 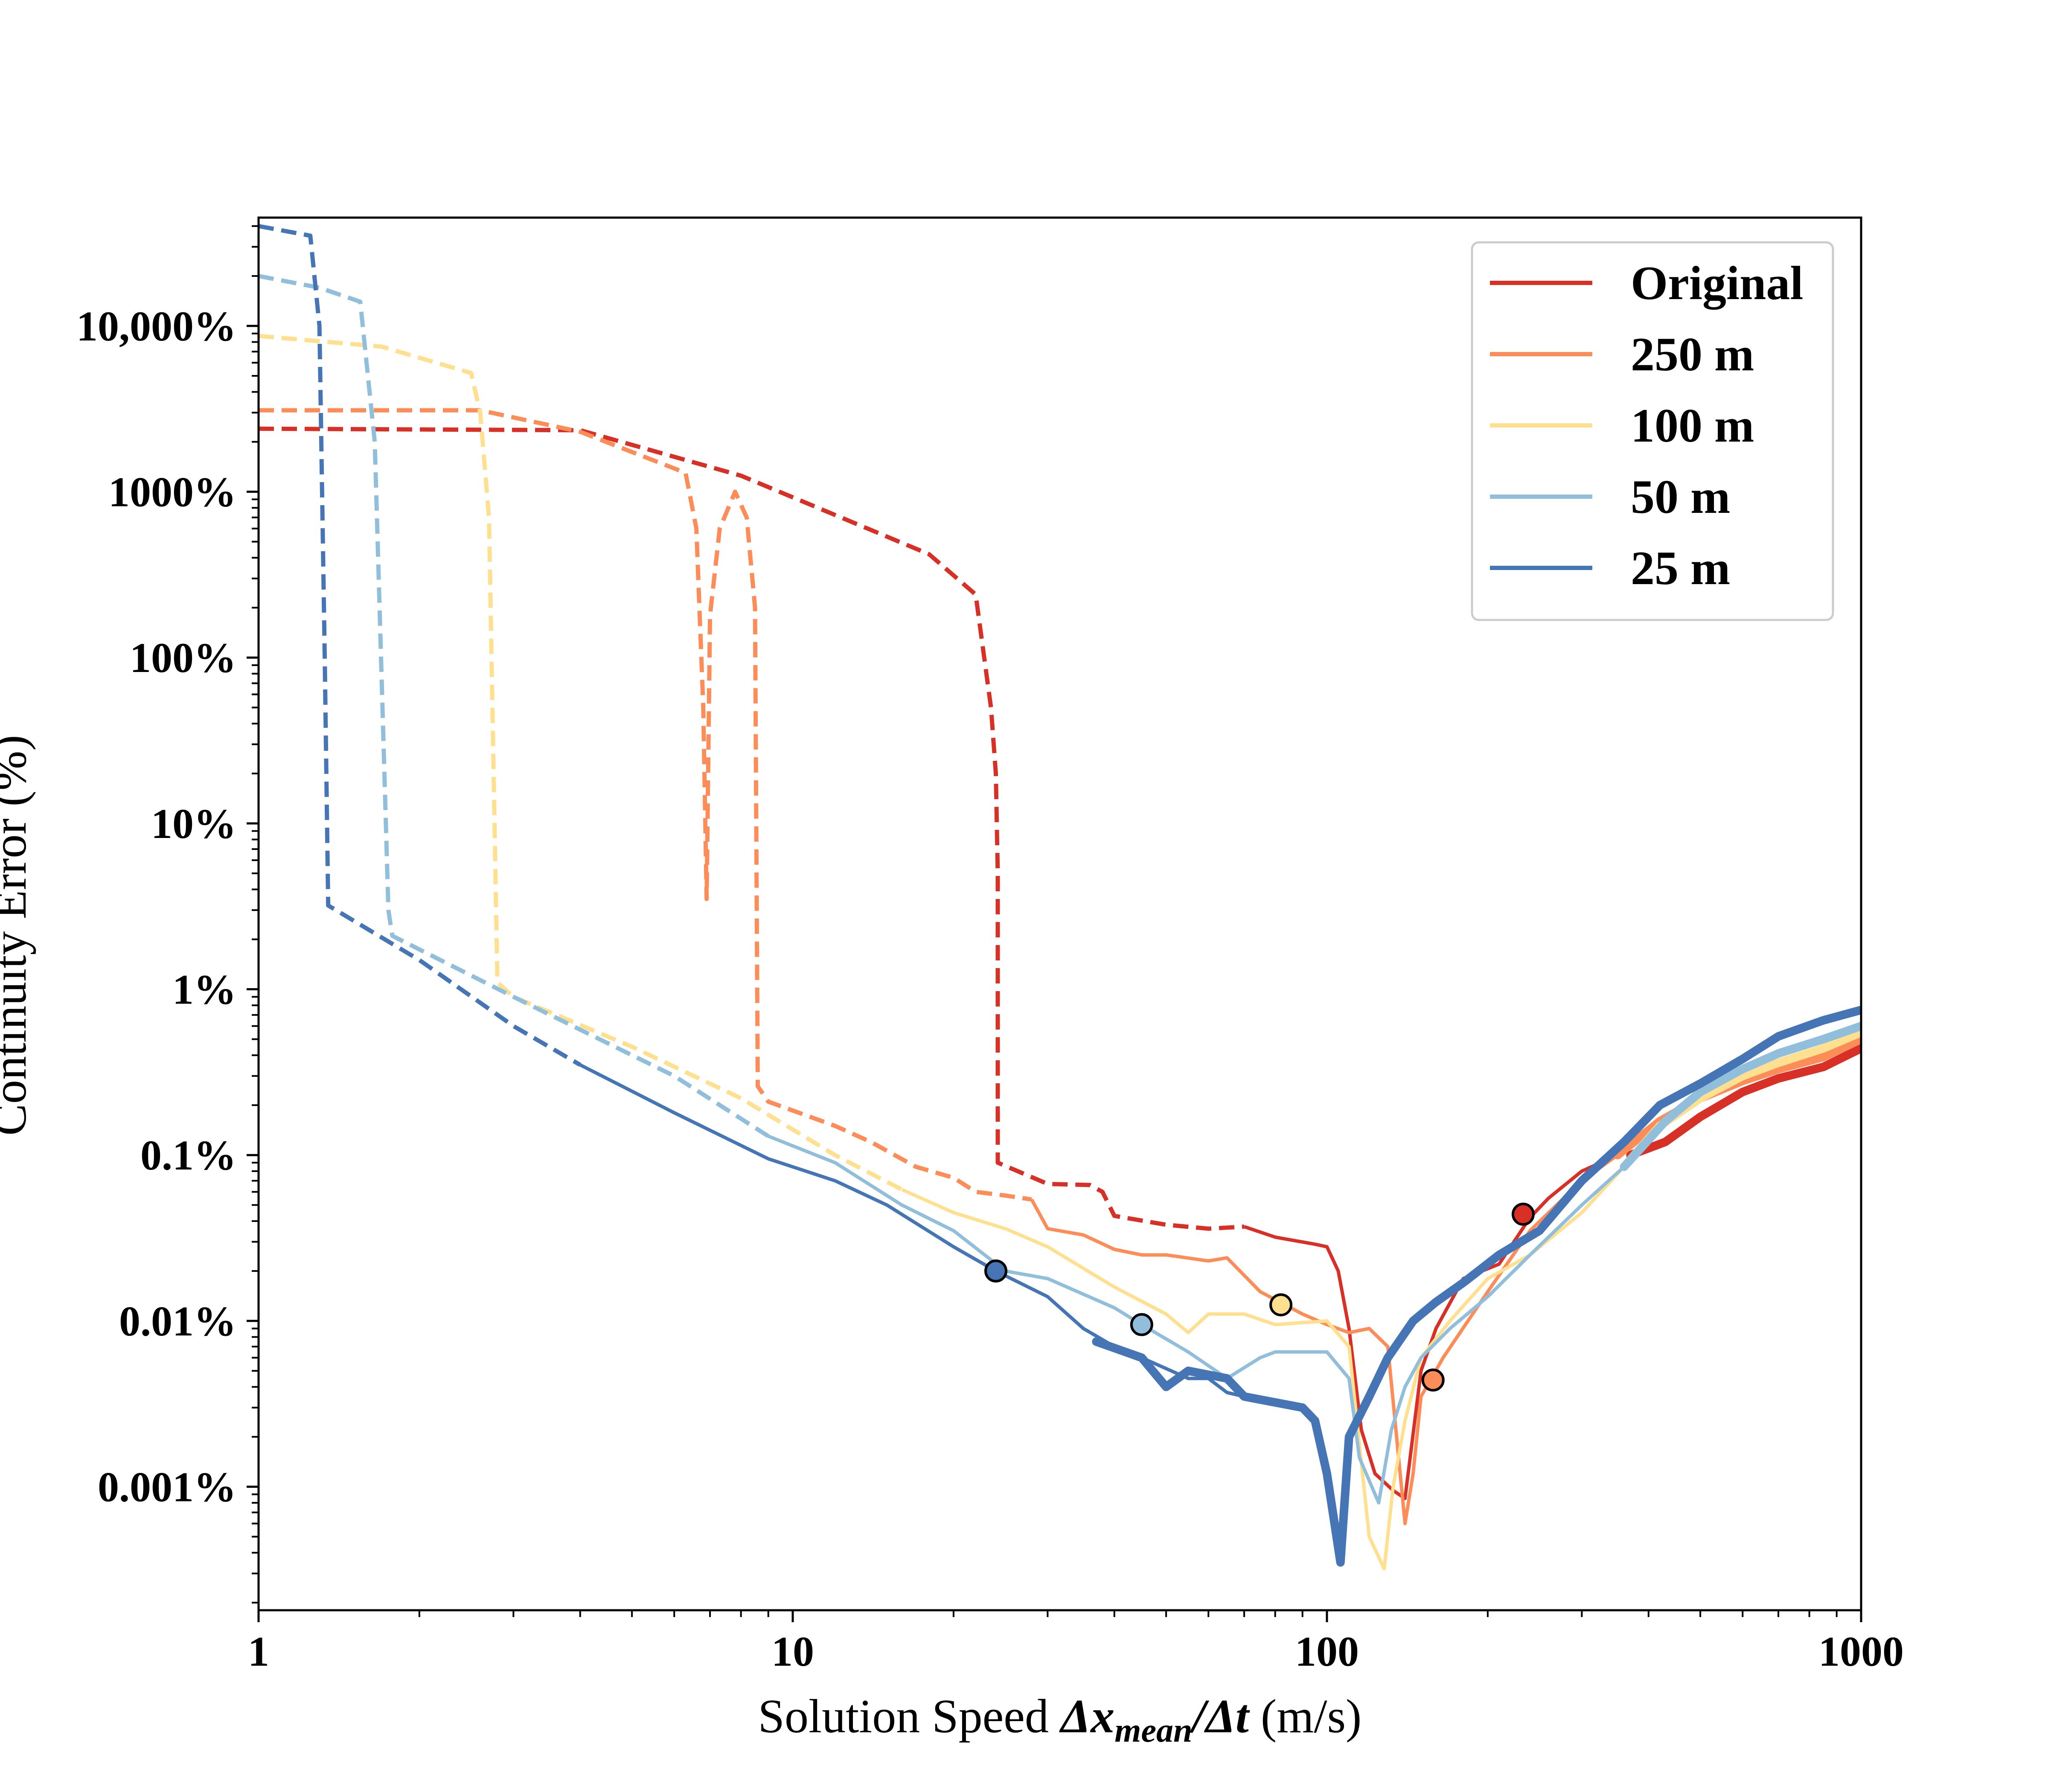 I want to click on series-50-m-thick-line, so click(x=1740, y=1096).